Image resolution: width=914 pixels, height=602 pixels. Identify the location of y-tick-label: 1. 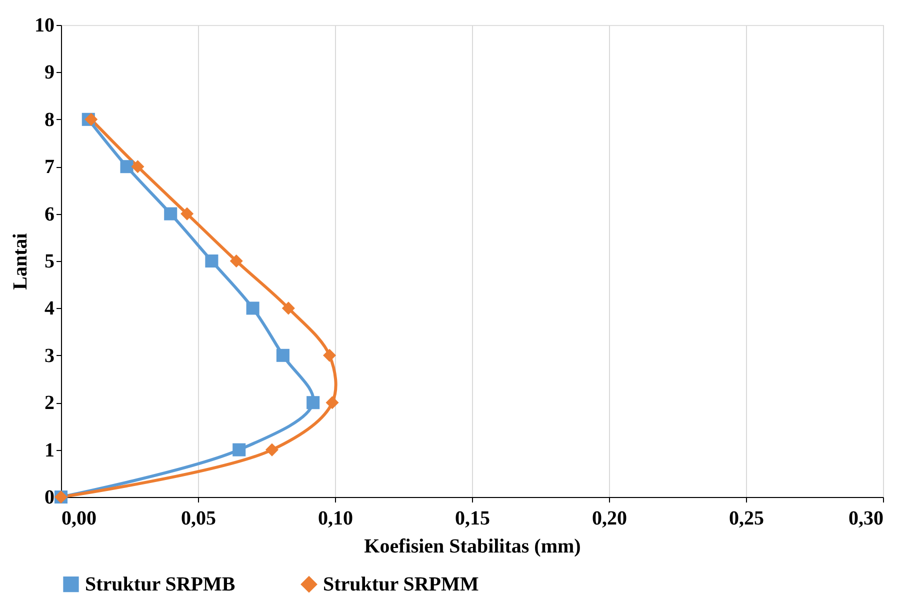
(49, 450).